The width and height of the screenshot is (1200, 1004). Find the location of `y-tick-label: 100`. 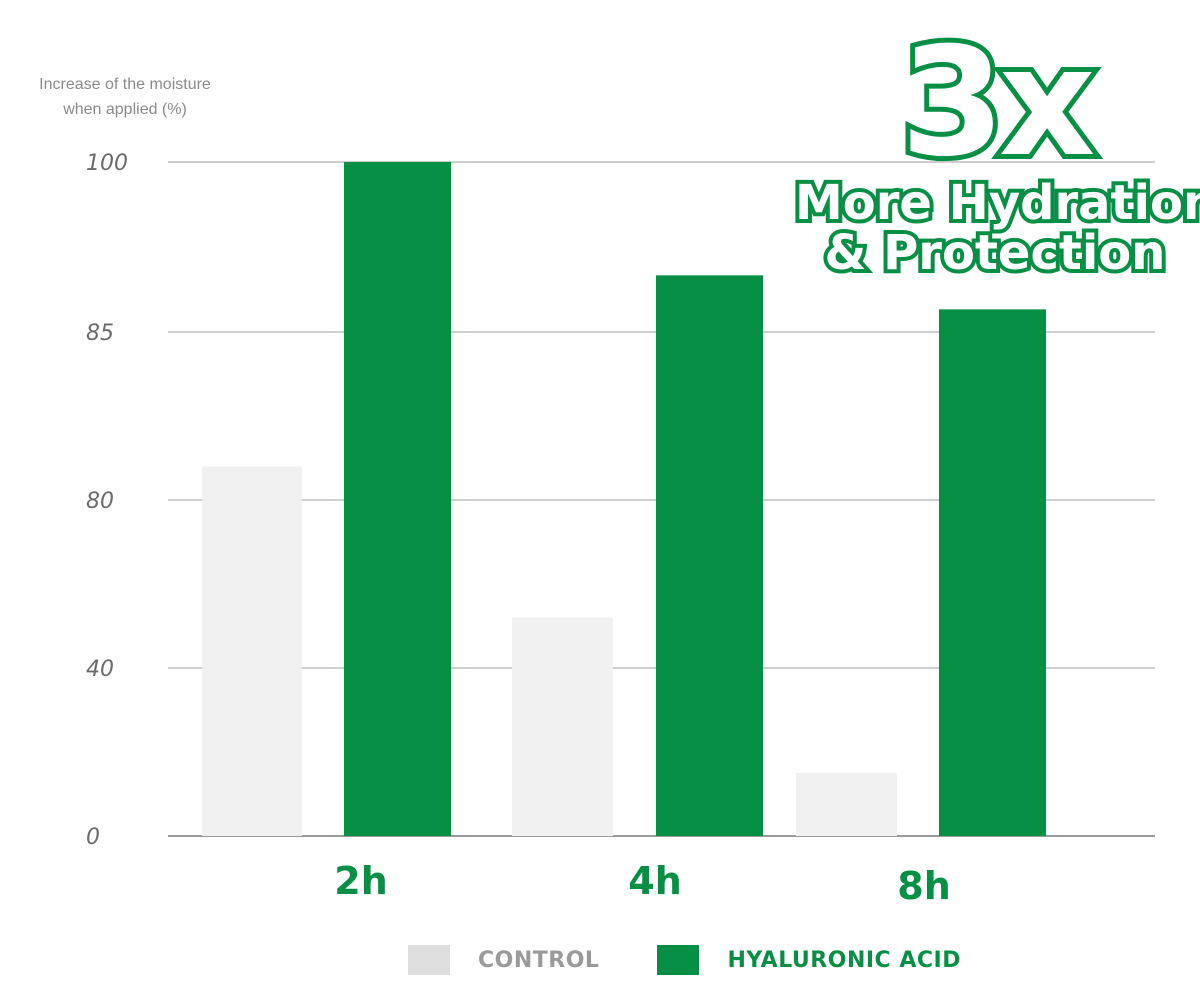

y-tick-label: 100 is located at coordinates (107, 163).